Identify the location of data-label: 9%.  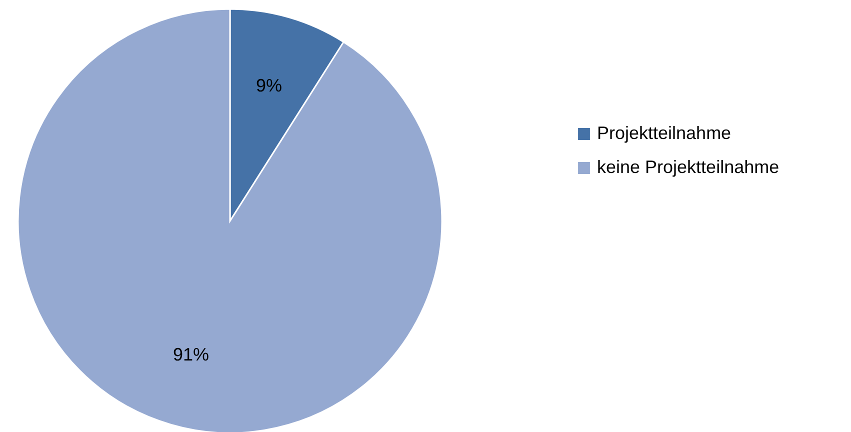
(269, 86).